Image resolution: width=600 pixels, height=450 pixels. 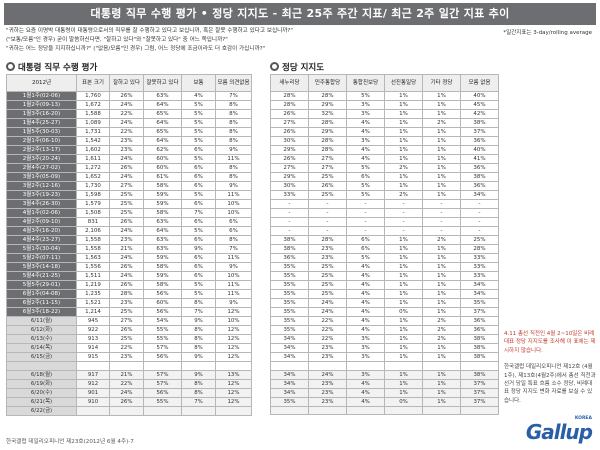 I want to click on row-dontknow: 11%, so click(x=233, y=258).